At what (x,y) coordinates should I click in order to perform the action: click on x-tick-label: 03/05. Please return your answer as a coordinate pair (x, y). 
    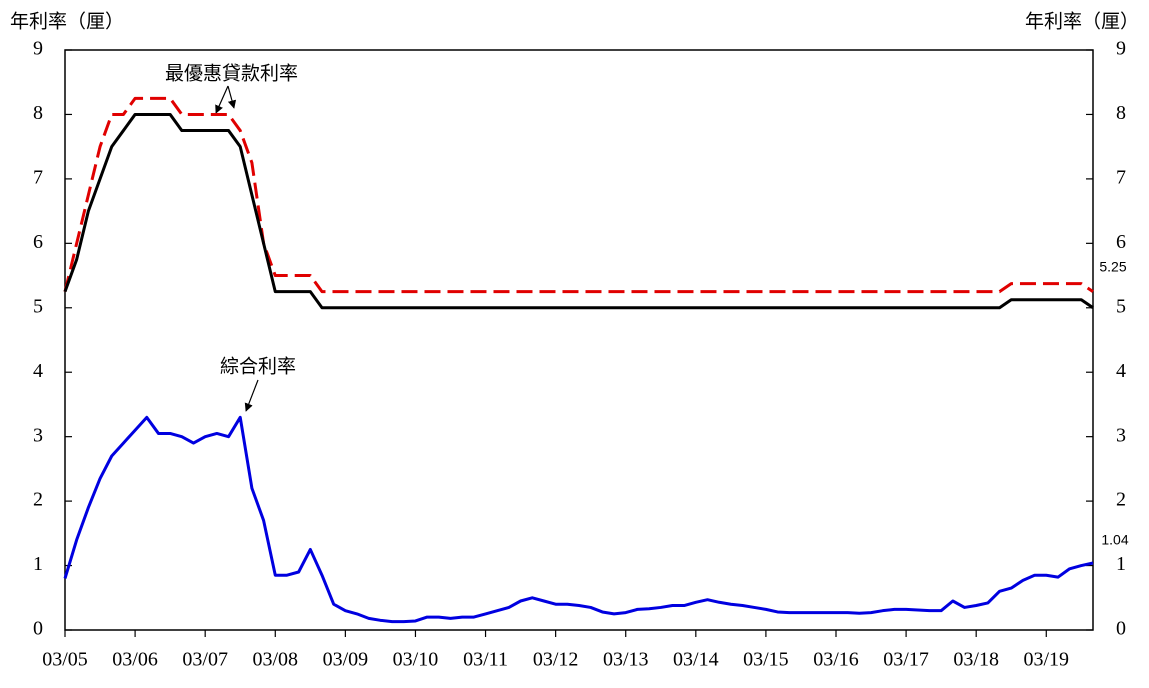
    Looking at the image, I should click on (65, 660).